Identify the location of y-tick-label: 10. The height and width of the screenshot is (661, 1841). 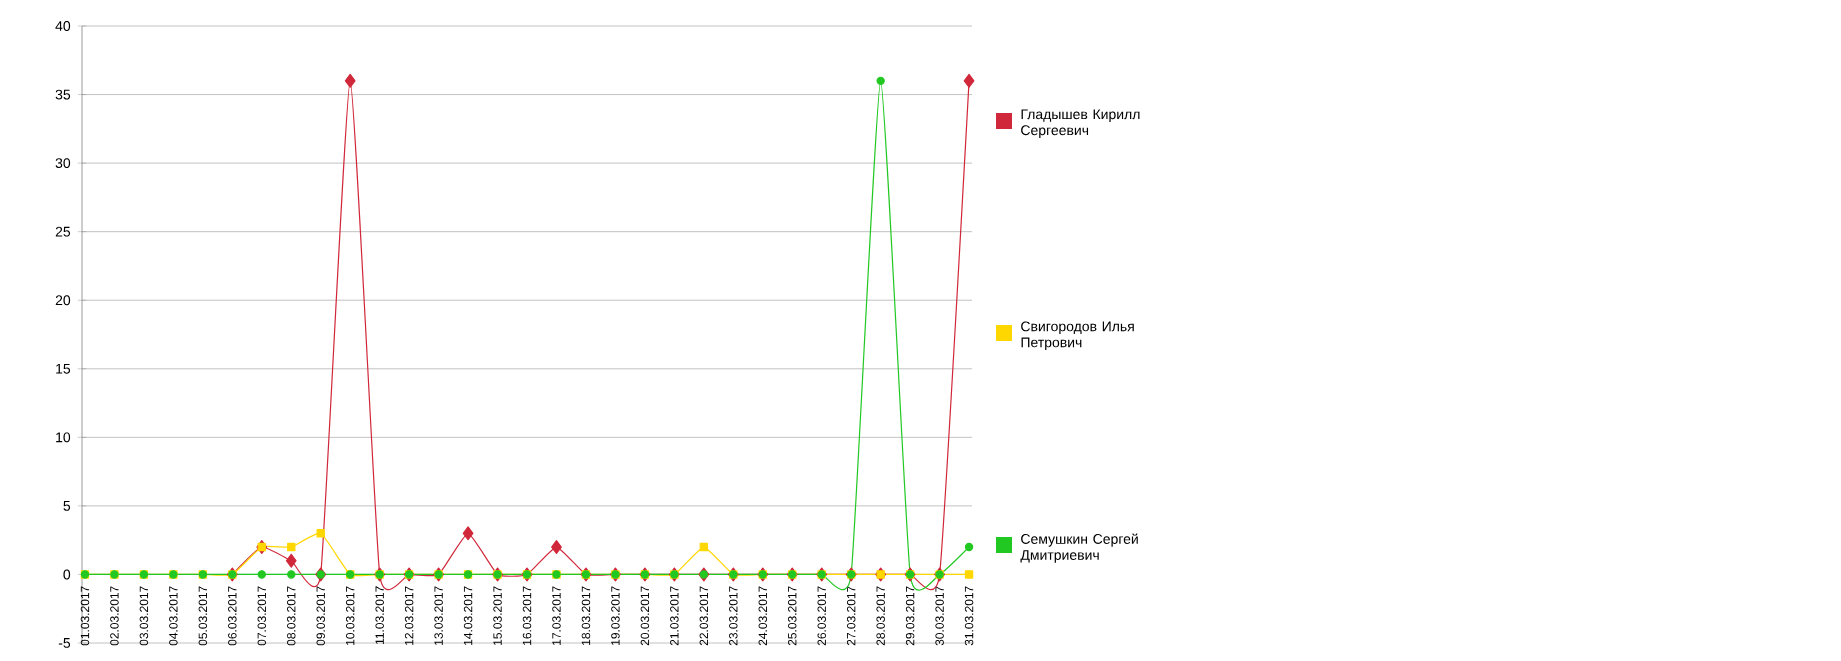
(63, 437).